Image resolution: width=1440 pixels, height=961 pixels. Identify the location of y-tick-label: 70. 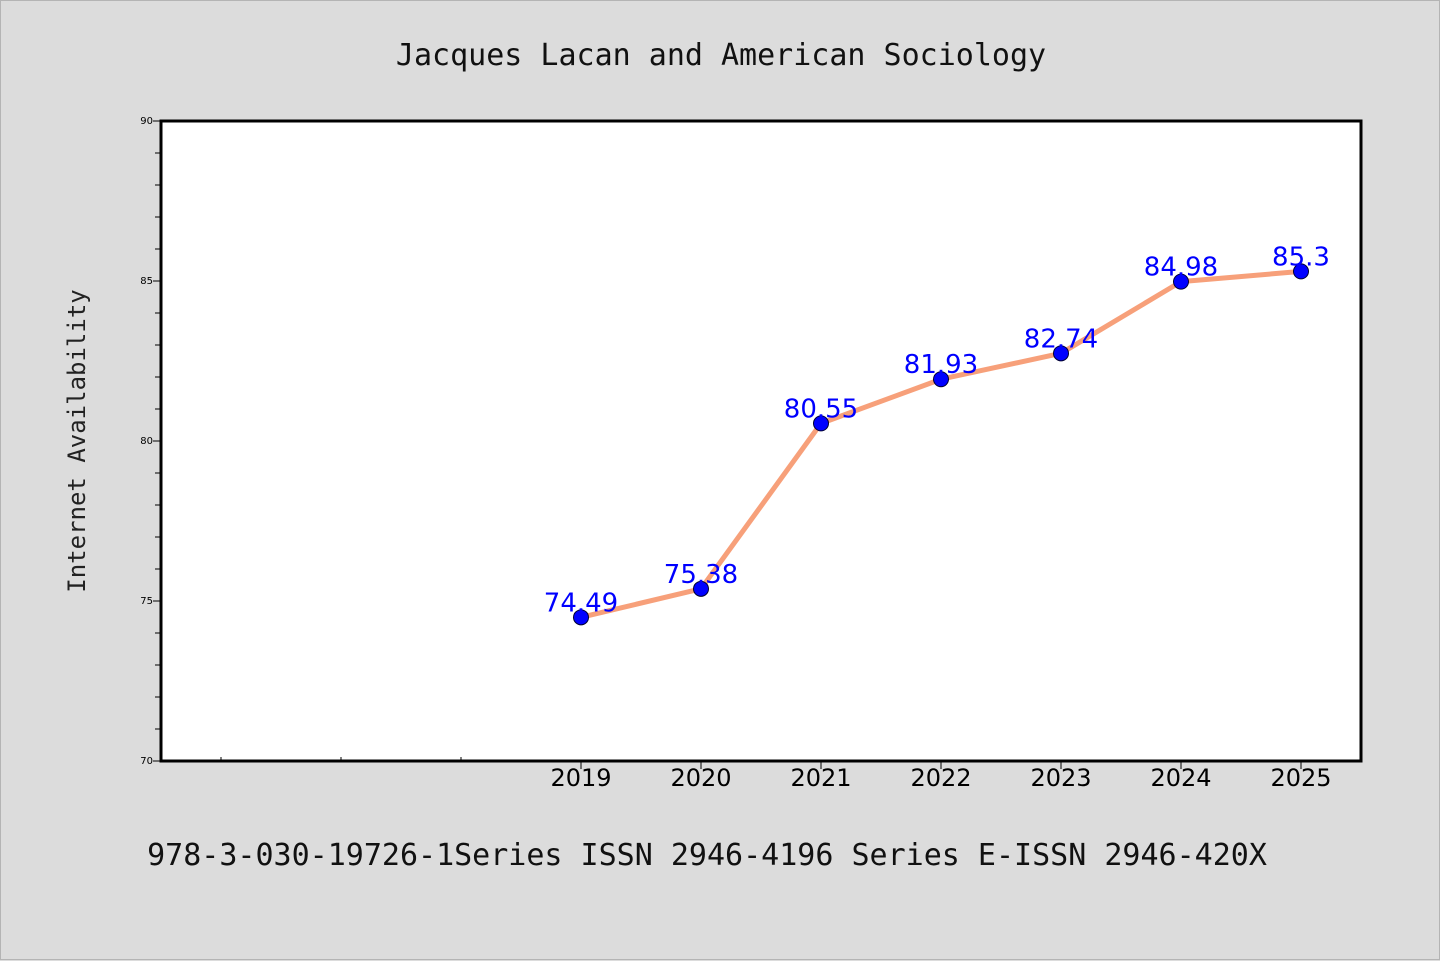
(146, 761).